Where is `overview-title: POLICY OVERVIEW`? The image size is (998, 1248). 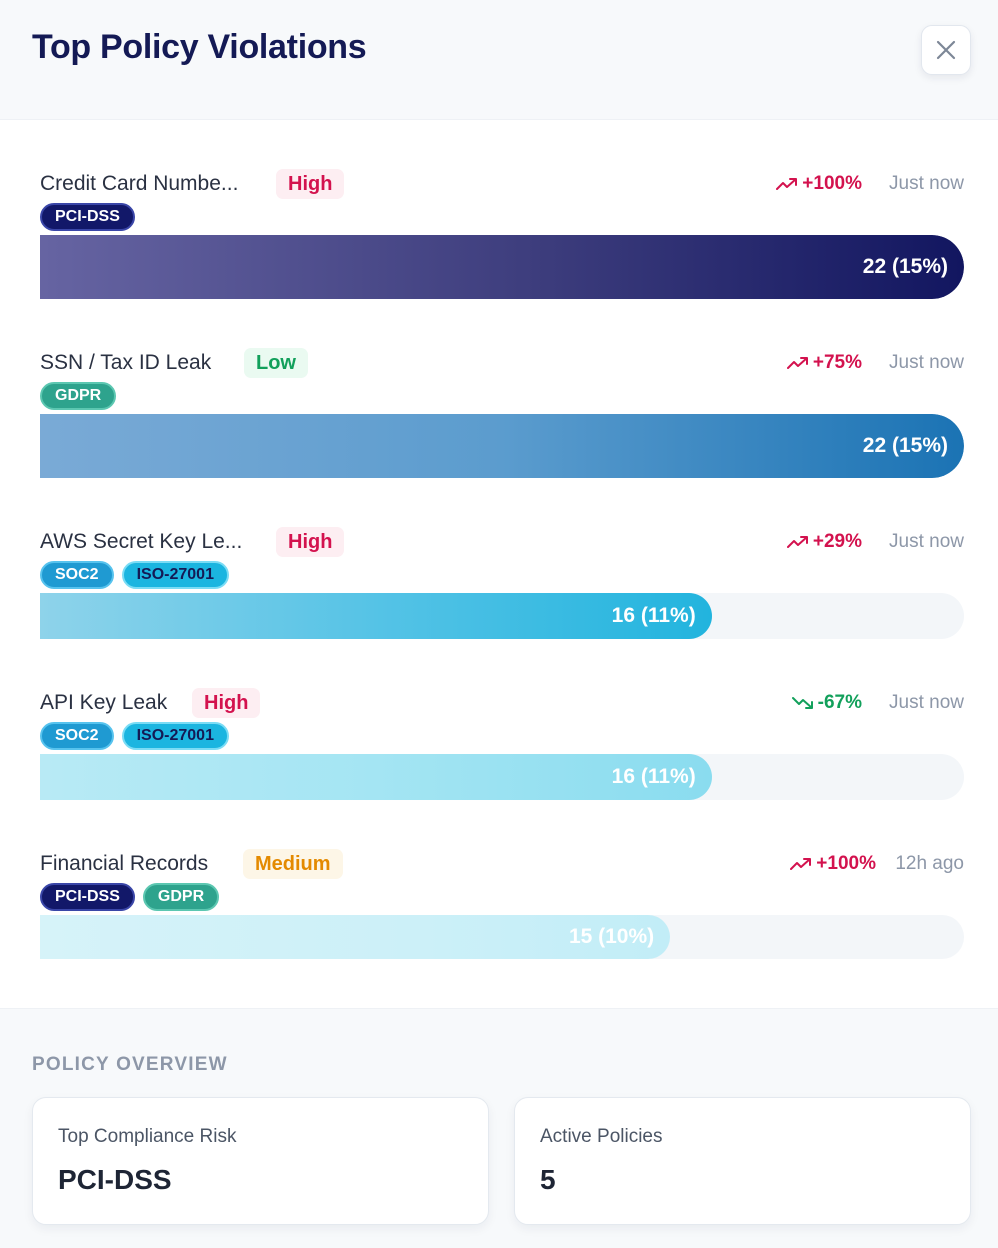 overview-title: POLICY OVERVIEW is located at coordinates (130, 1064).